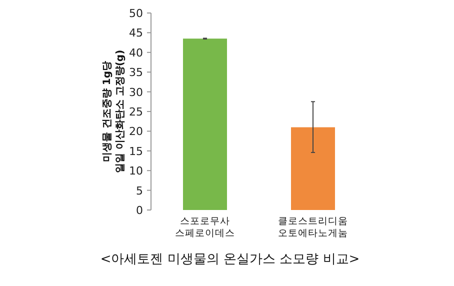 The width and height of the screenshot is (454, 286). Describe the element at coordinates (230, 259) in the screenshot. I see `text: <아세토젠 미생물의 온실가스 소모량 비교>` at that location.